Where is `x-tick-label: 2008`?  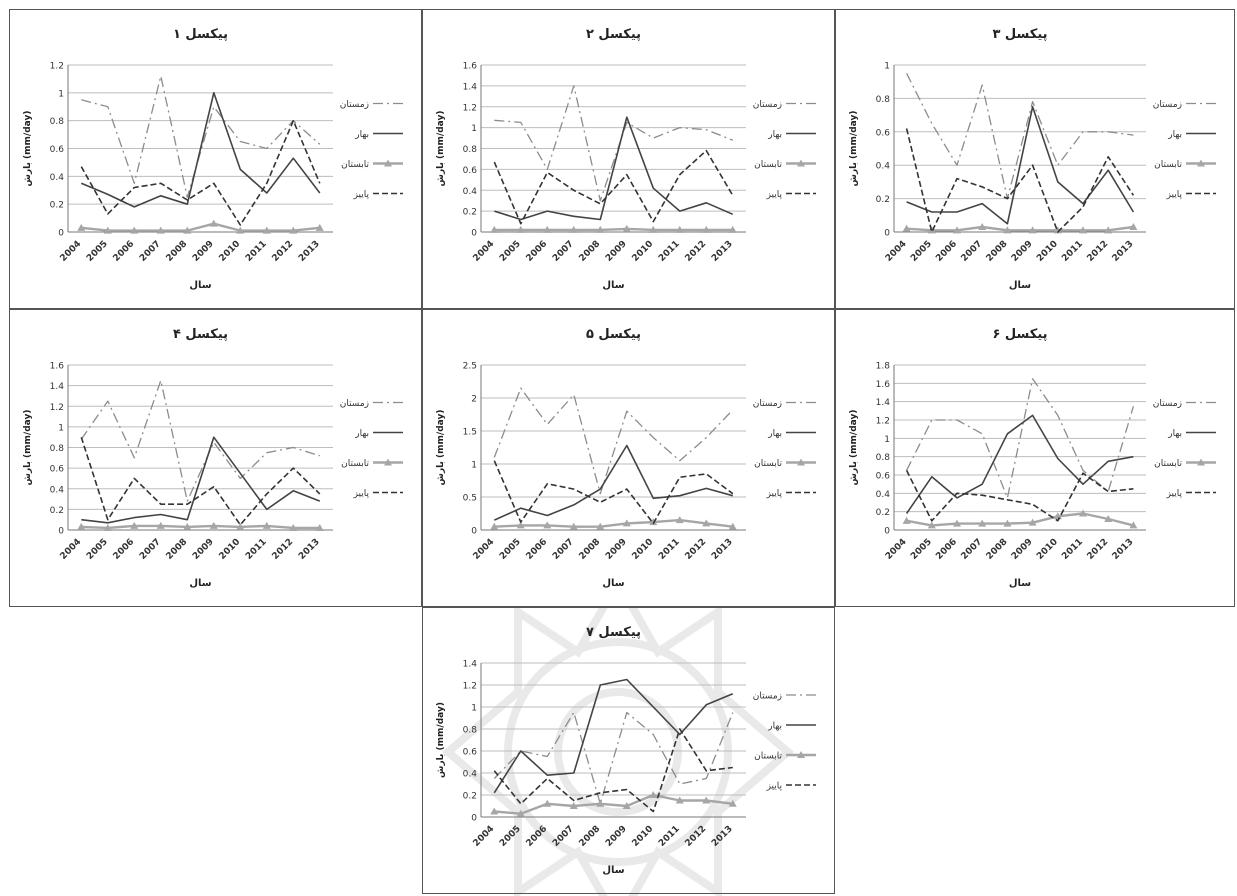 x-tick-label: 2008 is located at coordinates (997, 549).